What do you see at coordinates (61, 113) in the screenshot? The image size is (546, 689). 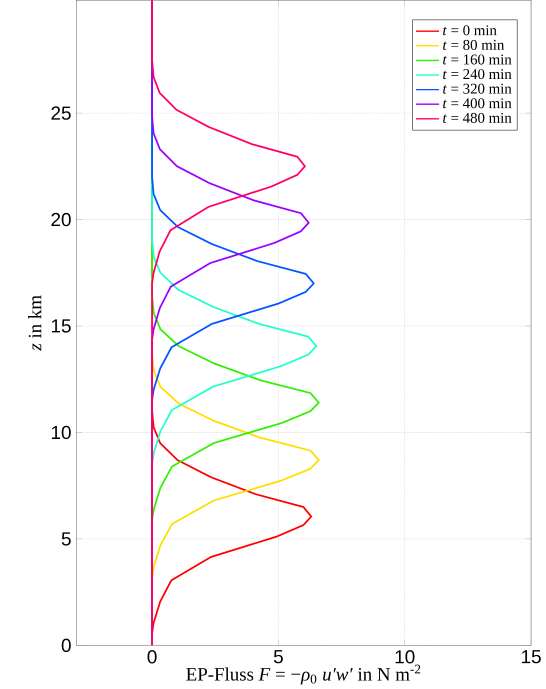 I see `y-tick-label: 25` at bounding box center [61, 113].